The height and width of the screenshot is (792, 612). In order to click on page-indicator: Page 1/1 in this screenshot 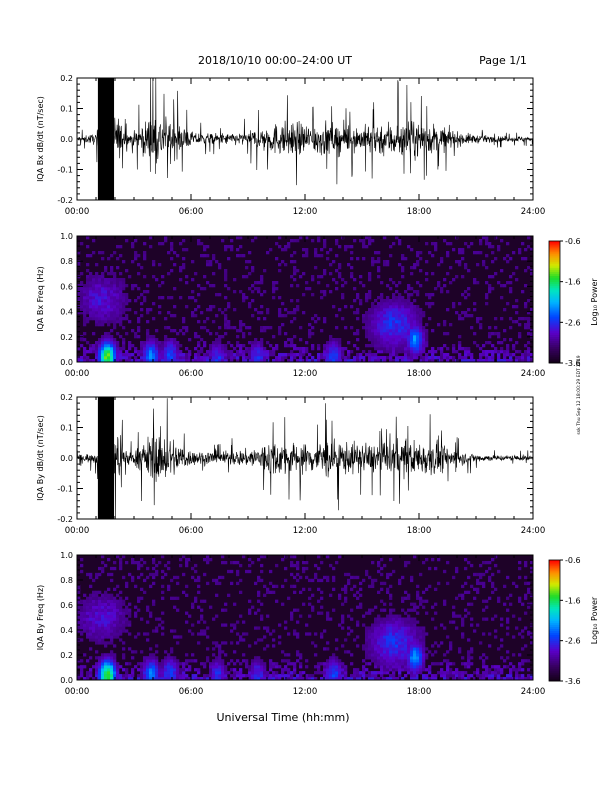, I will do `click(503, 60)`.